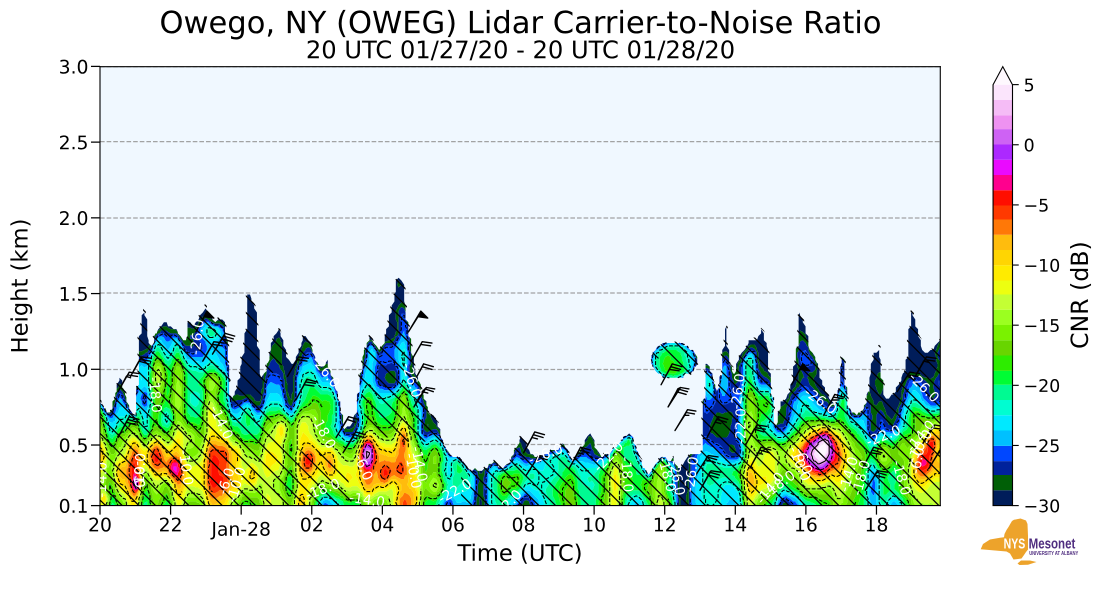  I want to click on svg-text: NYS, so click(1015, 543).